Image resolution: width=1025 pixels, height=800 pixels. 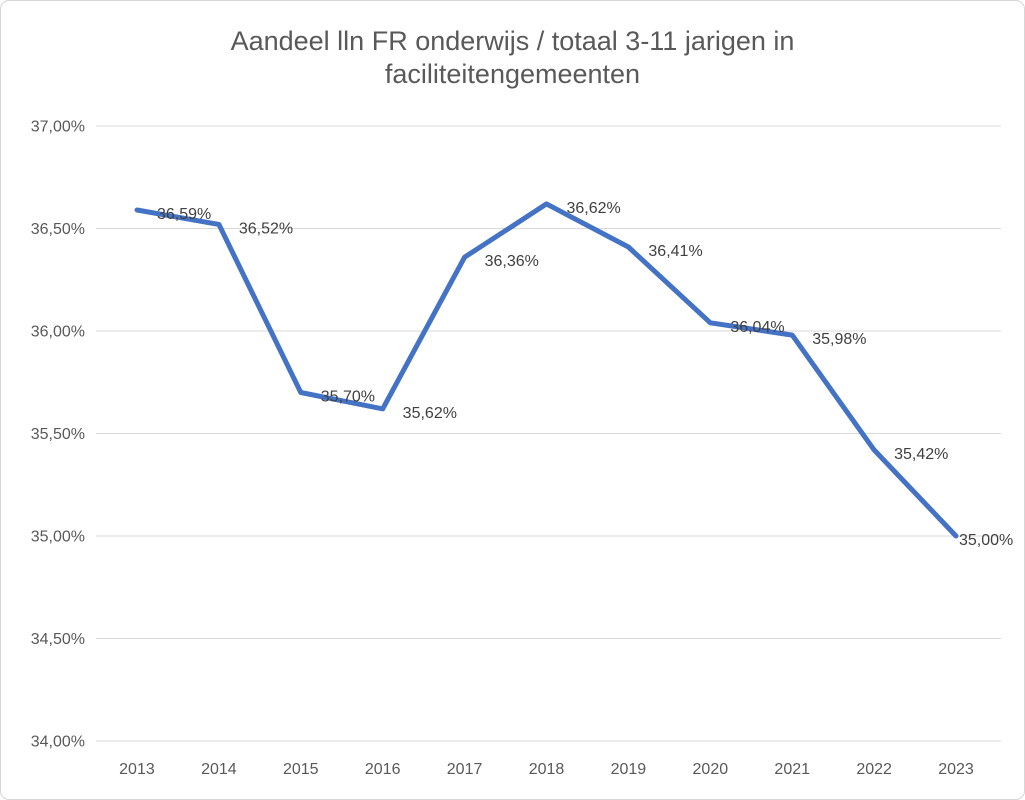 What do you see at coordinates (874, 769) in the screenshot?
I see `x-axis-tick-label: 2022` at bounding box center [874, 769].